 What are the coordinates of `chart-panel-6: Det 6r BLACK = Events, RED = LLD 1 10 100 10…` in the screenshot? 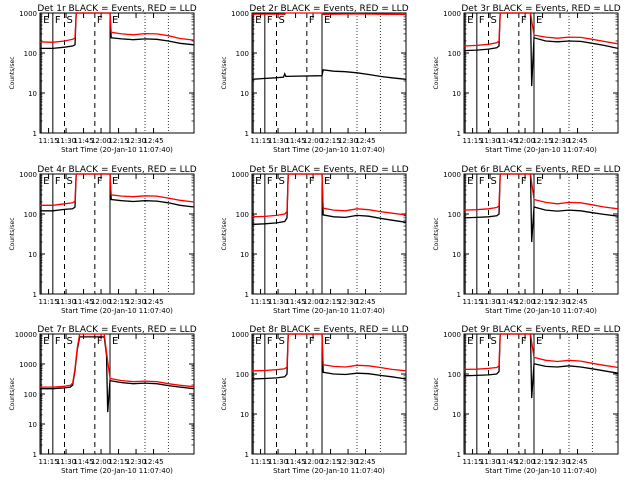 It's located at (527, 240).